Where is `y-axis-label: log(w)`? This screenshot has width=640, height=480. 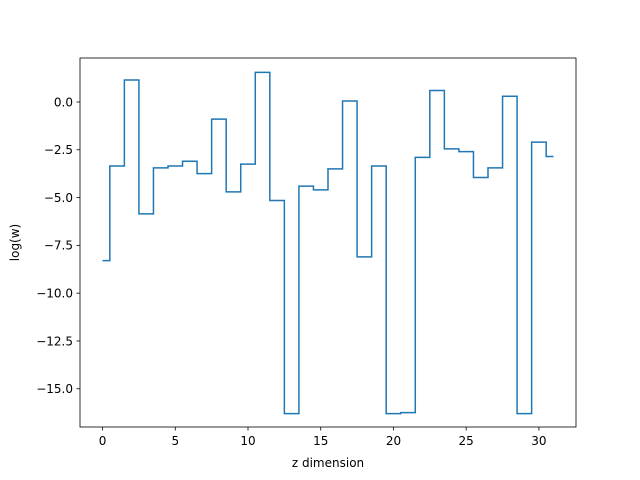 y-axis-label: log(w) is located at coordinates (15, 242).